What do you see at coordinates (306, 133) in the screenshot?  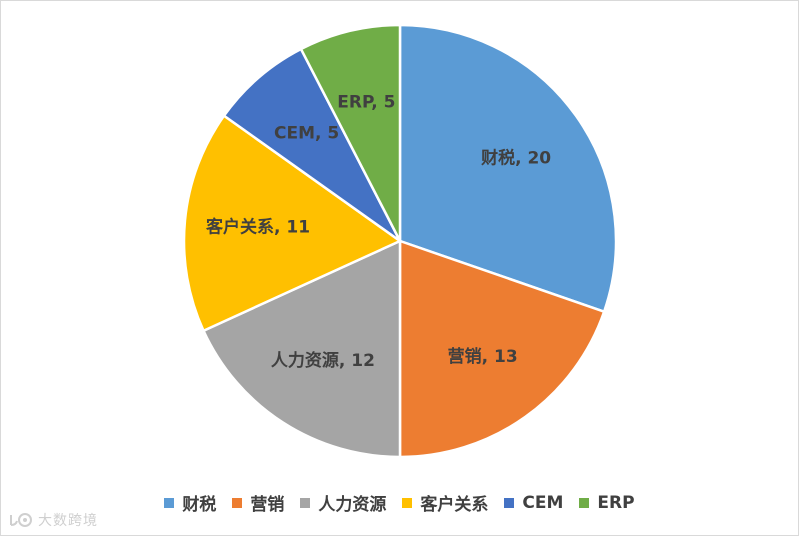 I see `pie-data-label-4: CEM, 5` at bounding box center [306, 133].